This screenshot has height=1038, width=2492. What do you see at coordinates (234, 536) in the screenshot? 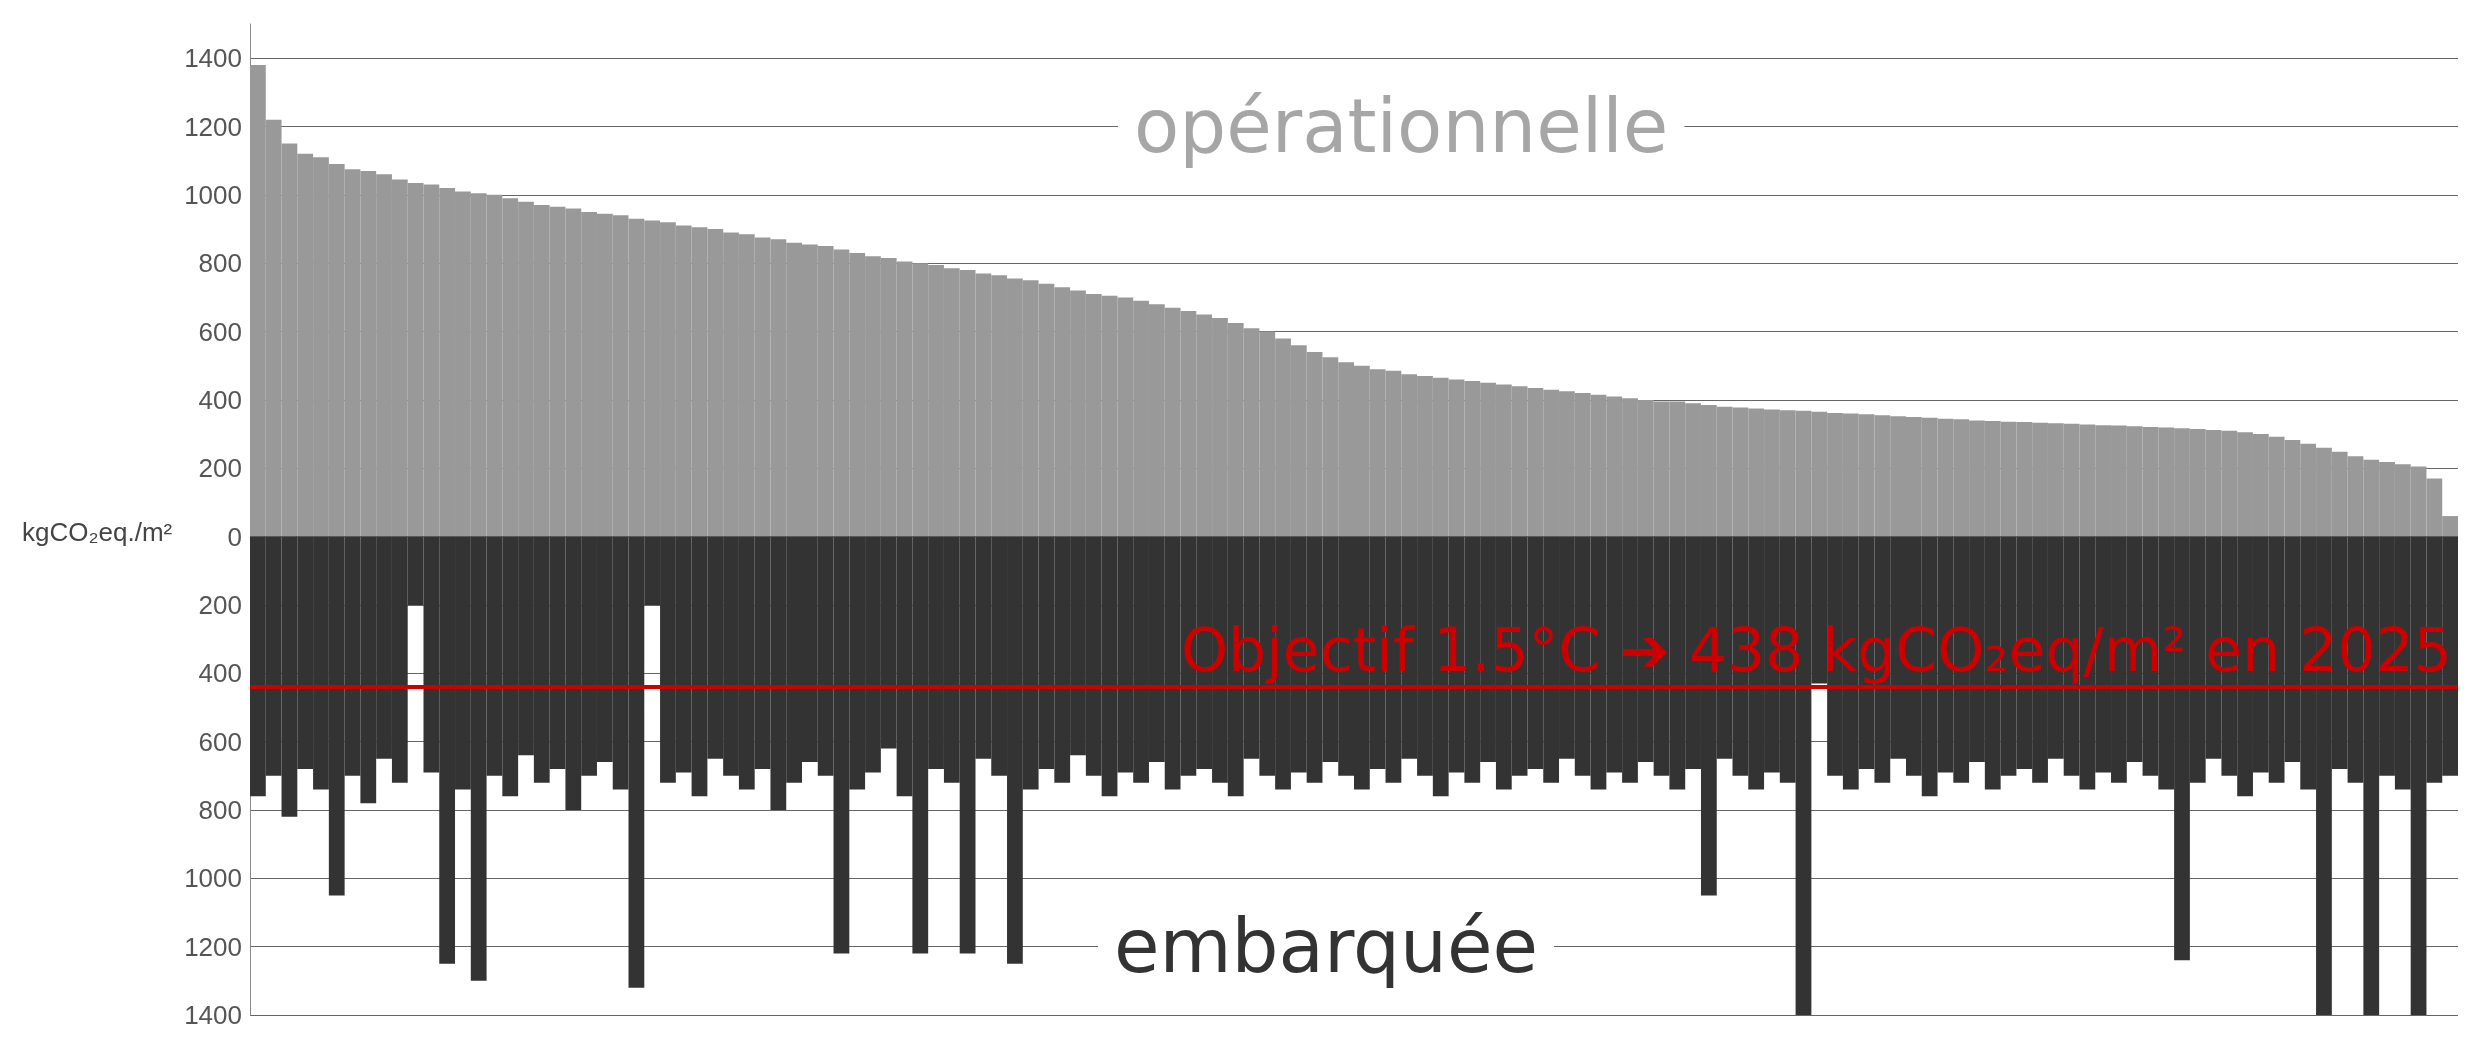
I see `y-tick-label: 0` at bounding box center [234, 536].